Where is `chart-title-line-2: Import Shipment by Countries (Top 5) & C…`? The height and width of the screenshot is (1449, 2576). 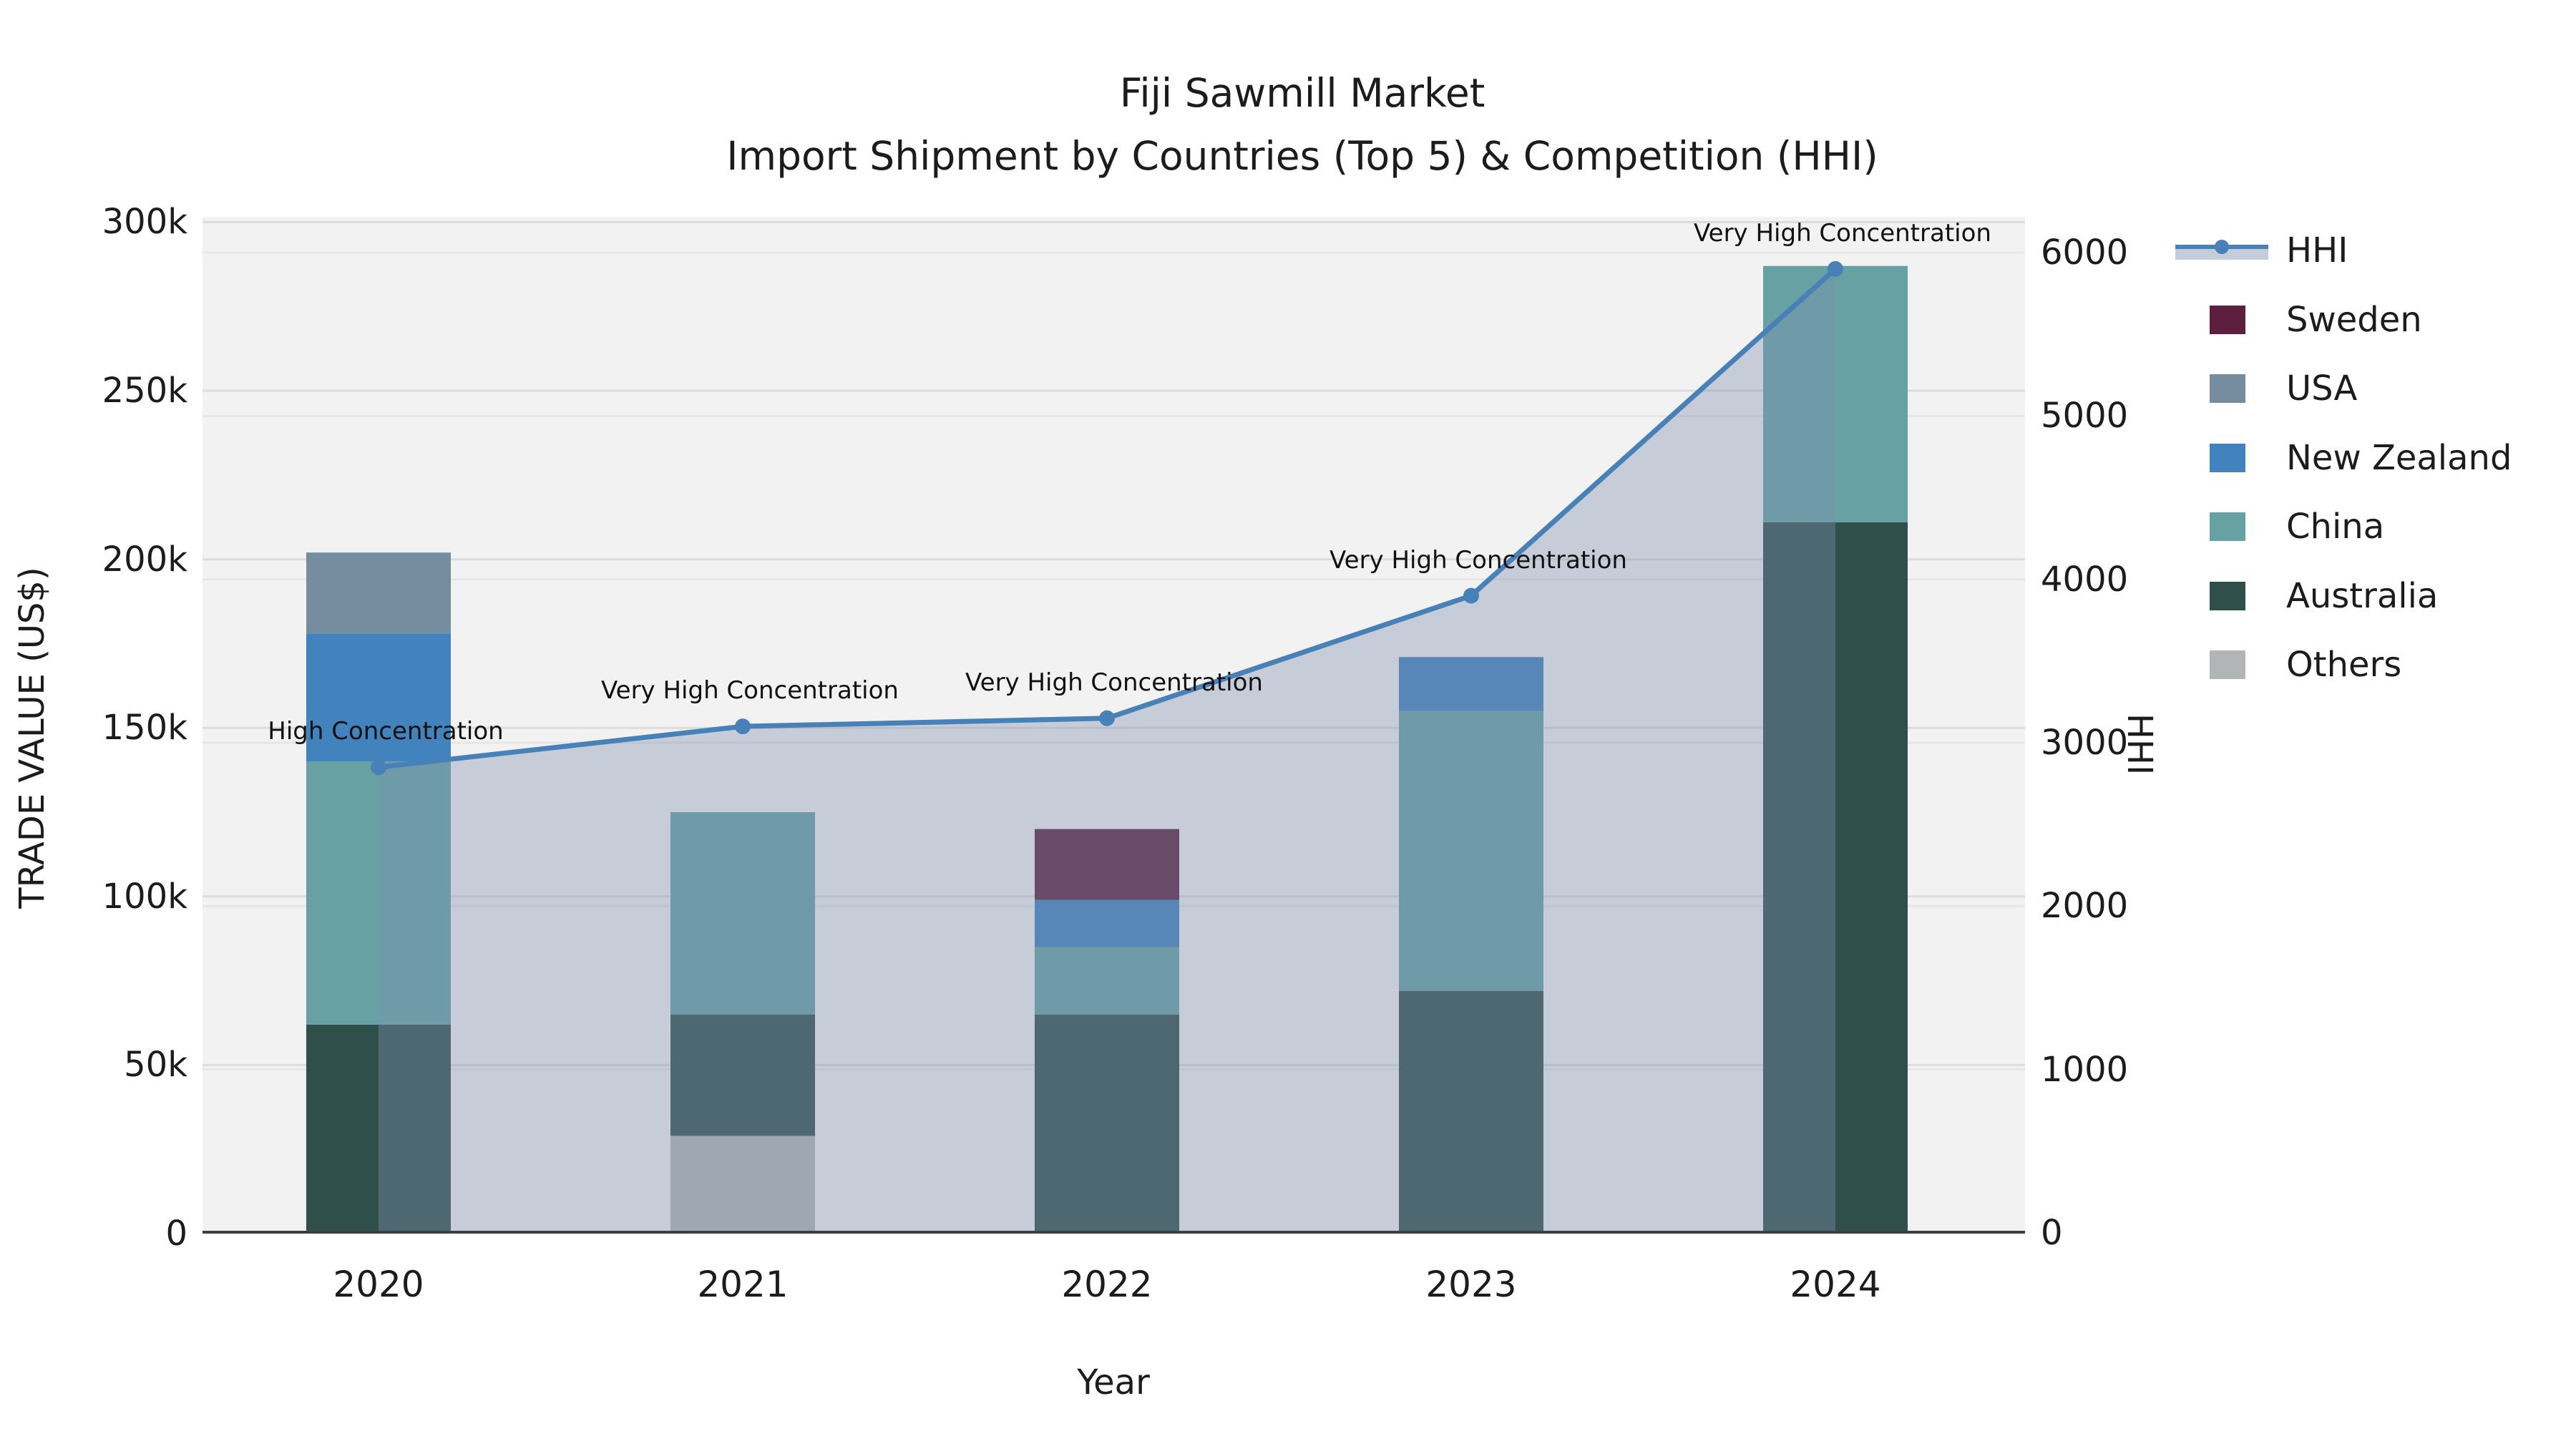
chart-title-line-2: Import Shipment by Countries (Top 5) & C… is located at coordinates (1302, 156).